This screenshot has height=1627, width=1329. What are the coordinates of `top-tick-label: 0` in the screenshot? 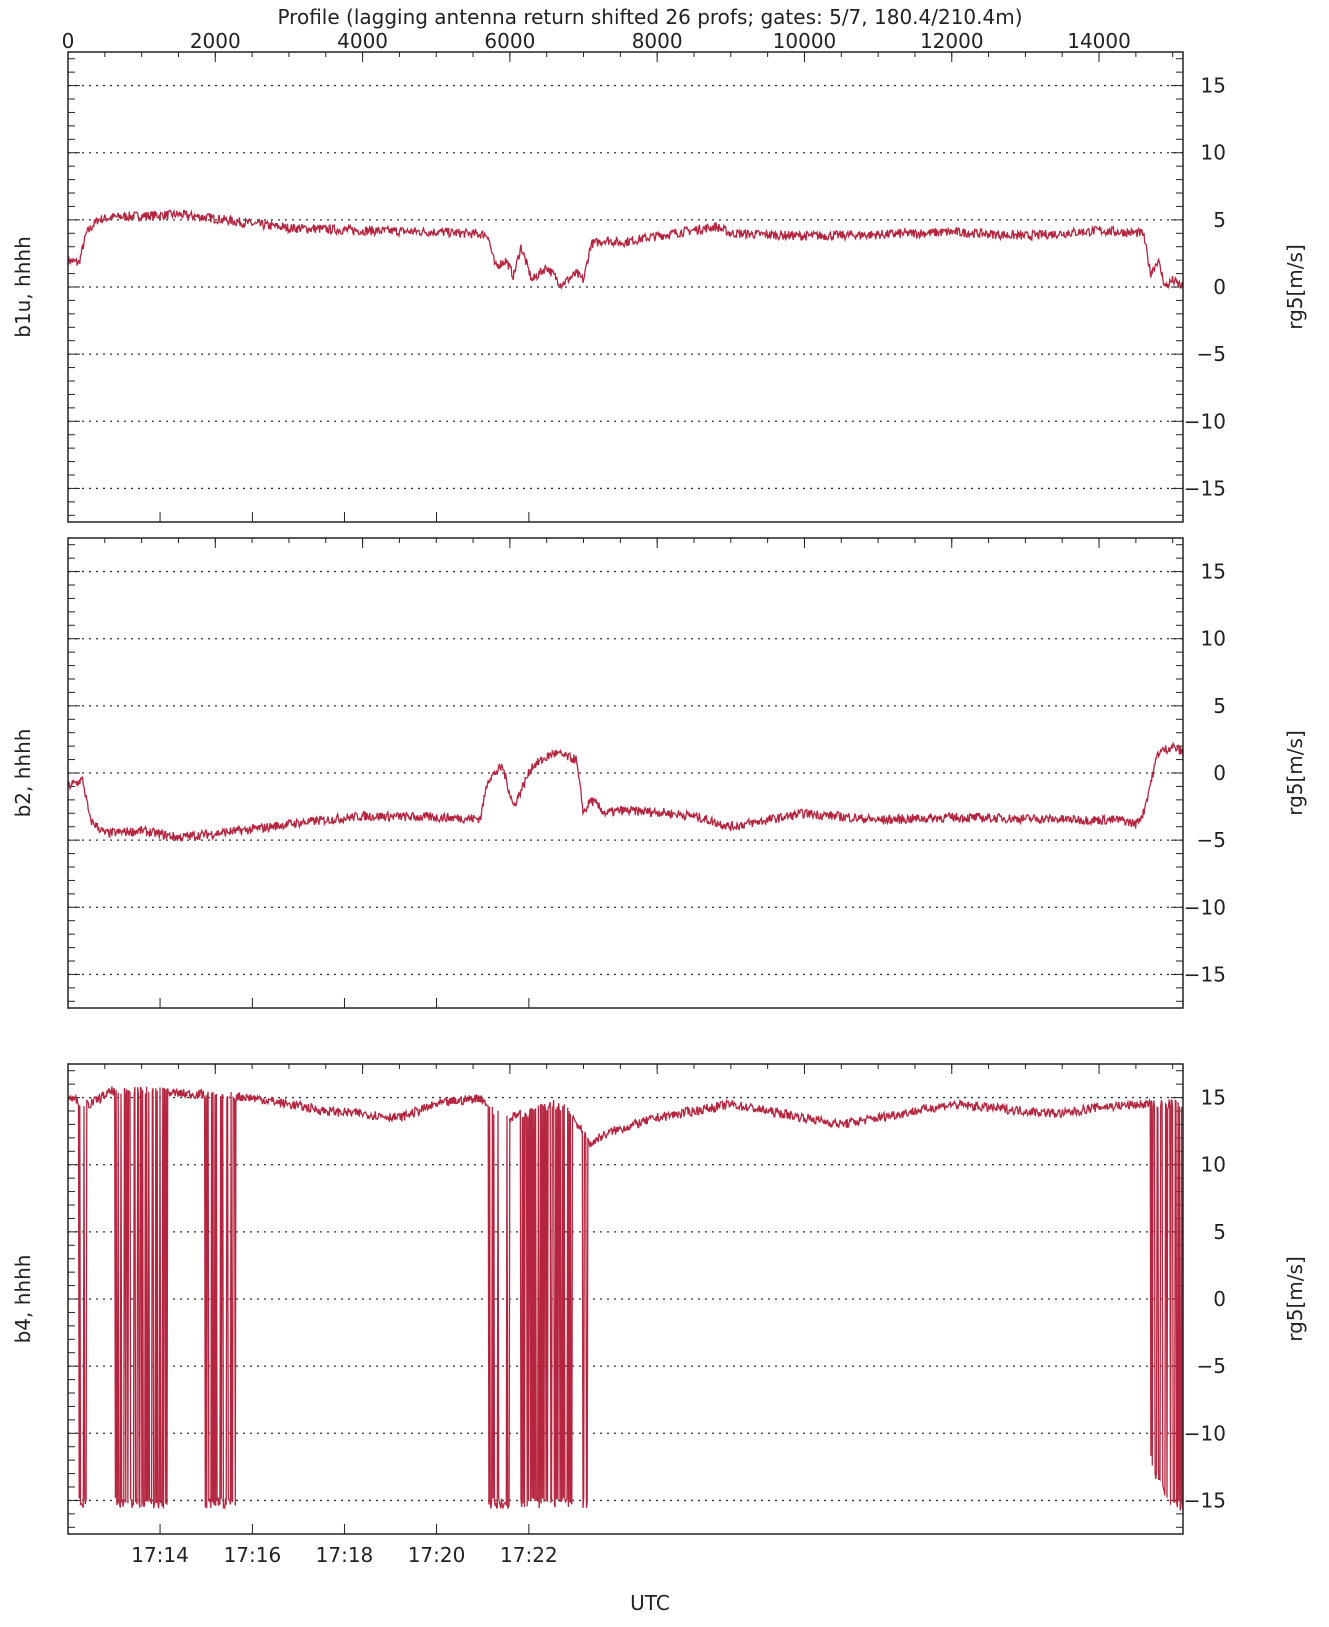 It's located at (68, 41).